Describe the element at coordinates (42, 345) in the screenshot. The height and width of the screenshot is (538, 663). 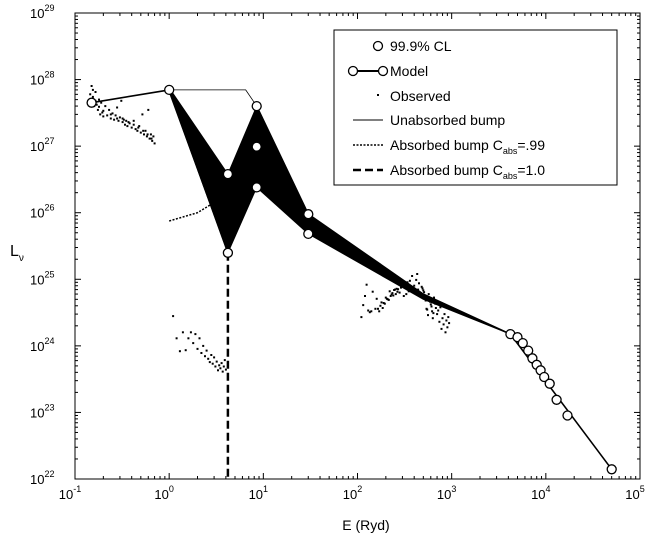
I see `y-tick-label: 1024` at that location.